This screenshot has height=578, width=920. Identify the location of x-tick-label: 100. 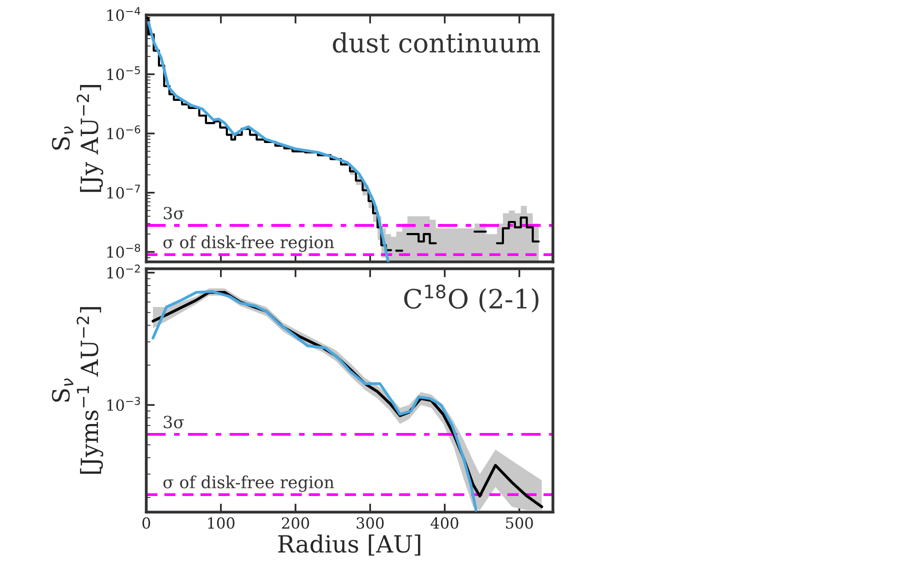
(221, 523).